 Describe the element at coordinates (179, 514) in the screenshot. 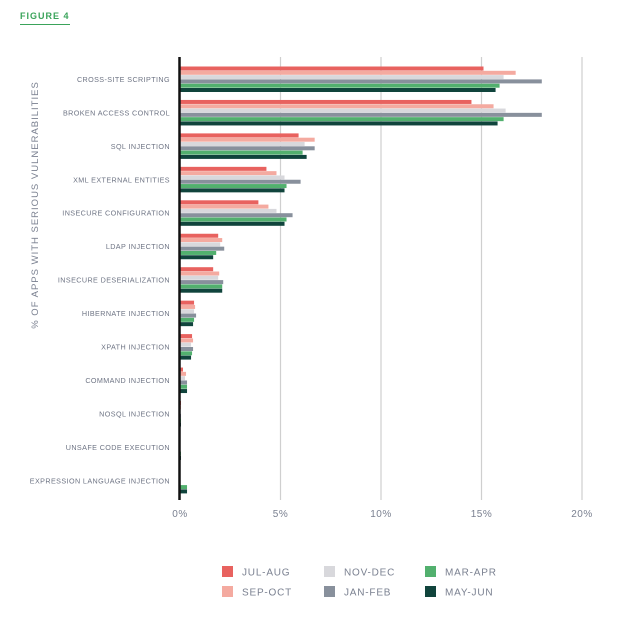

I see `x-tick-label: 0%` at that location.